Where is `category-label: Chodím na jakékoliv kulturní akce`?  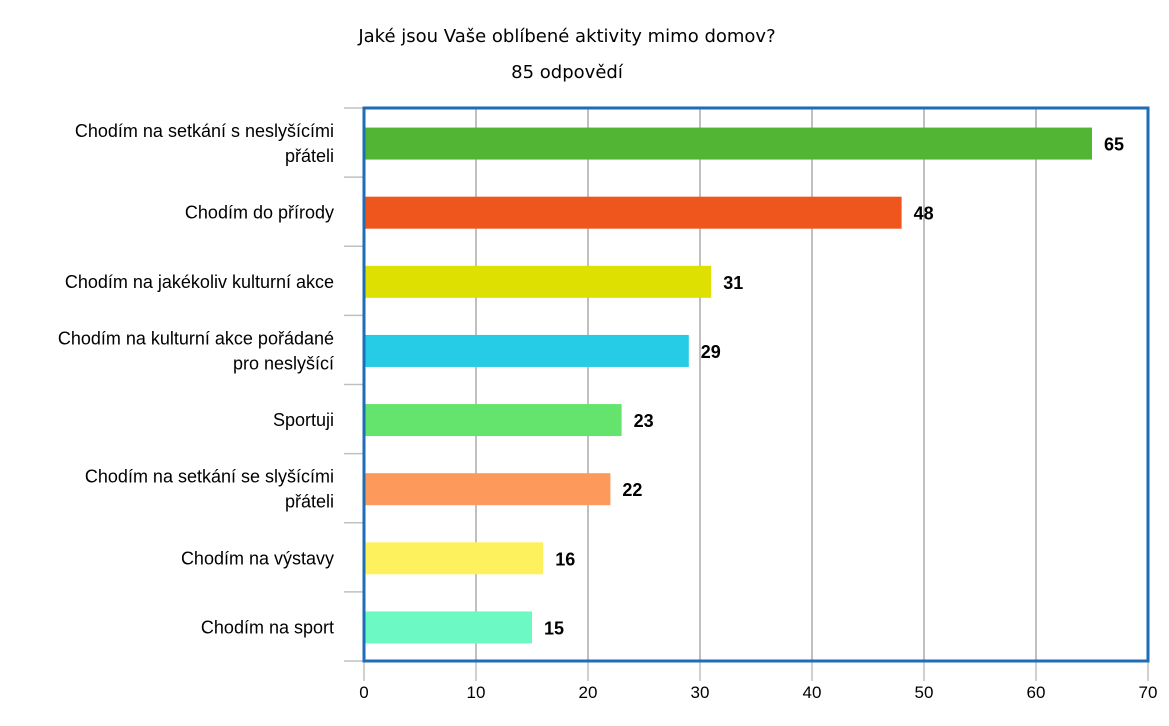 category-label: Chodím na jakékoliv kulturní akce is located at coordinates (199, 282).